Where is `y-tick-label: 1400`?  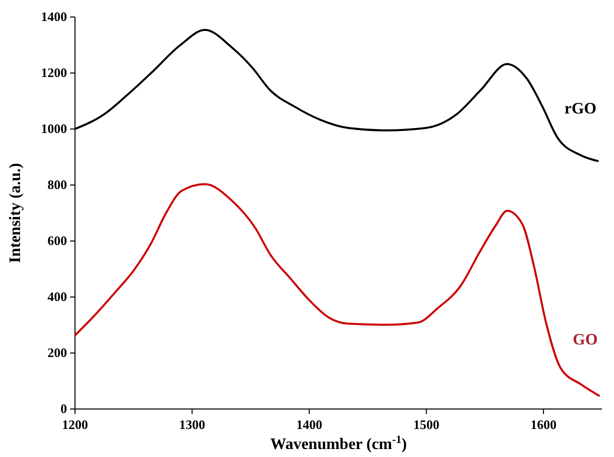 y-tick-label: 1400 is located at coordinates (54, 16).